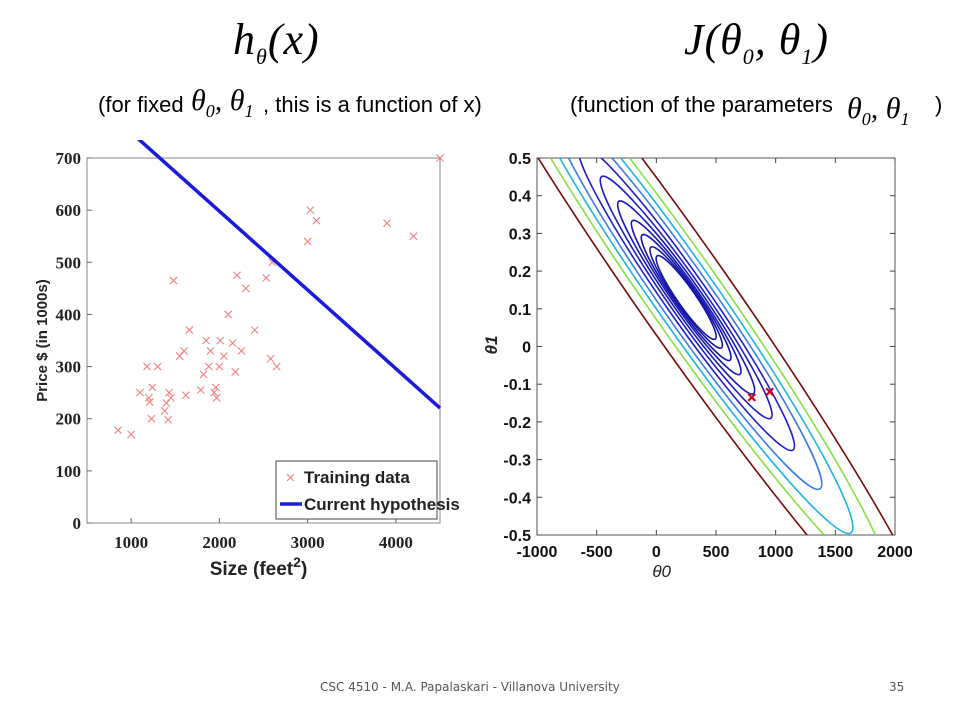 This screenshot has height=720, width=960. Describe the element at coordinates (656, 552) in the screenshot. I see `x-tick-label: 0` at that location.